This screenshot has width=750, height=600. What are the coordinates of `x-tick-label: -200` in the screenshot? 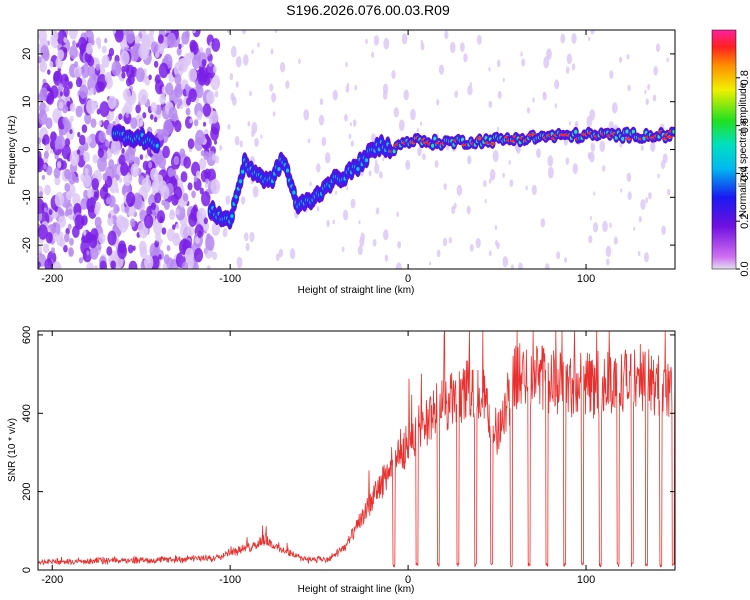 It's located at (52, 279).